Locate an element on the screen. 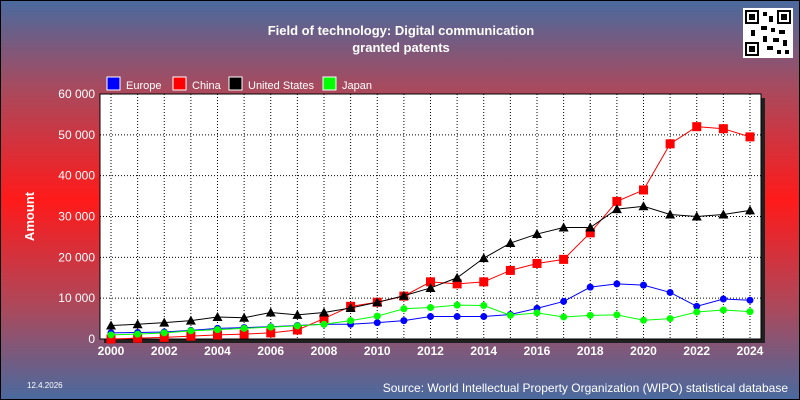  series-japan is located at coordinates (430, 320).